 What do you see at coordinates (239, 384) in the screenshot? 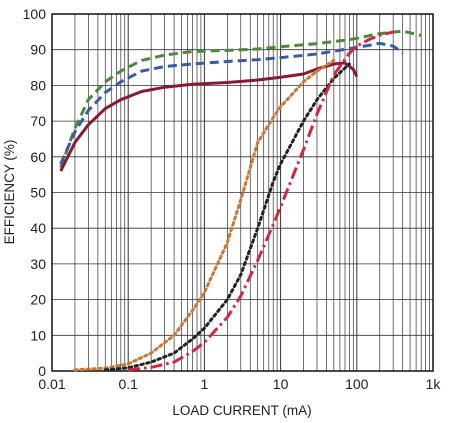
I see `x-tick-labels: 0.01 0.1 1 10 100 1k` at bounding box center [239, 384].